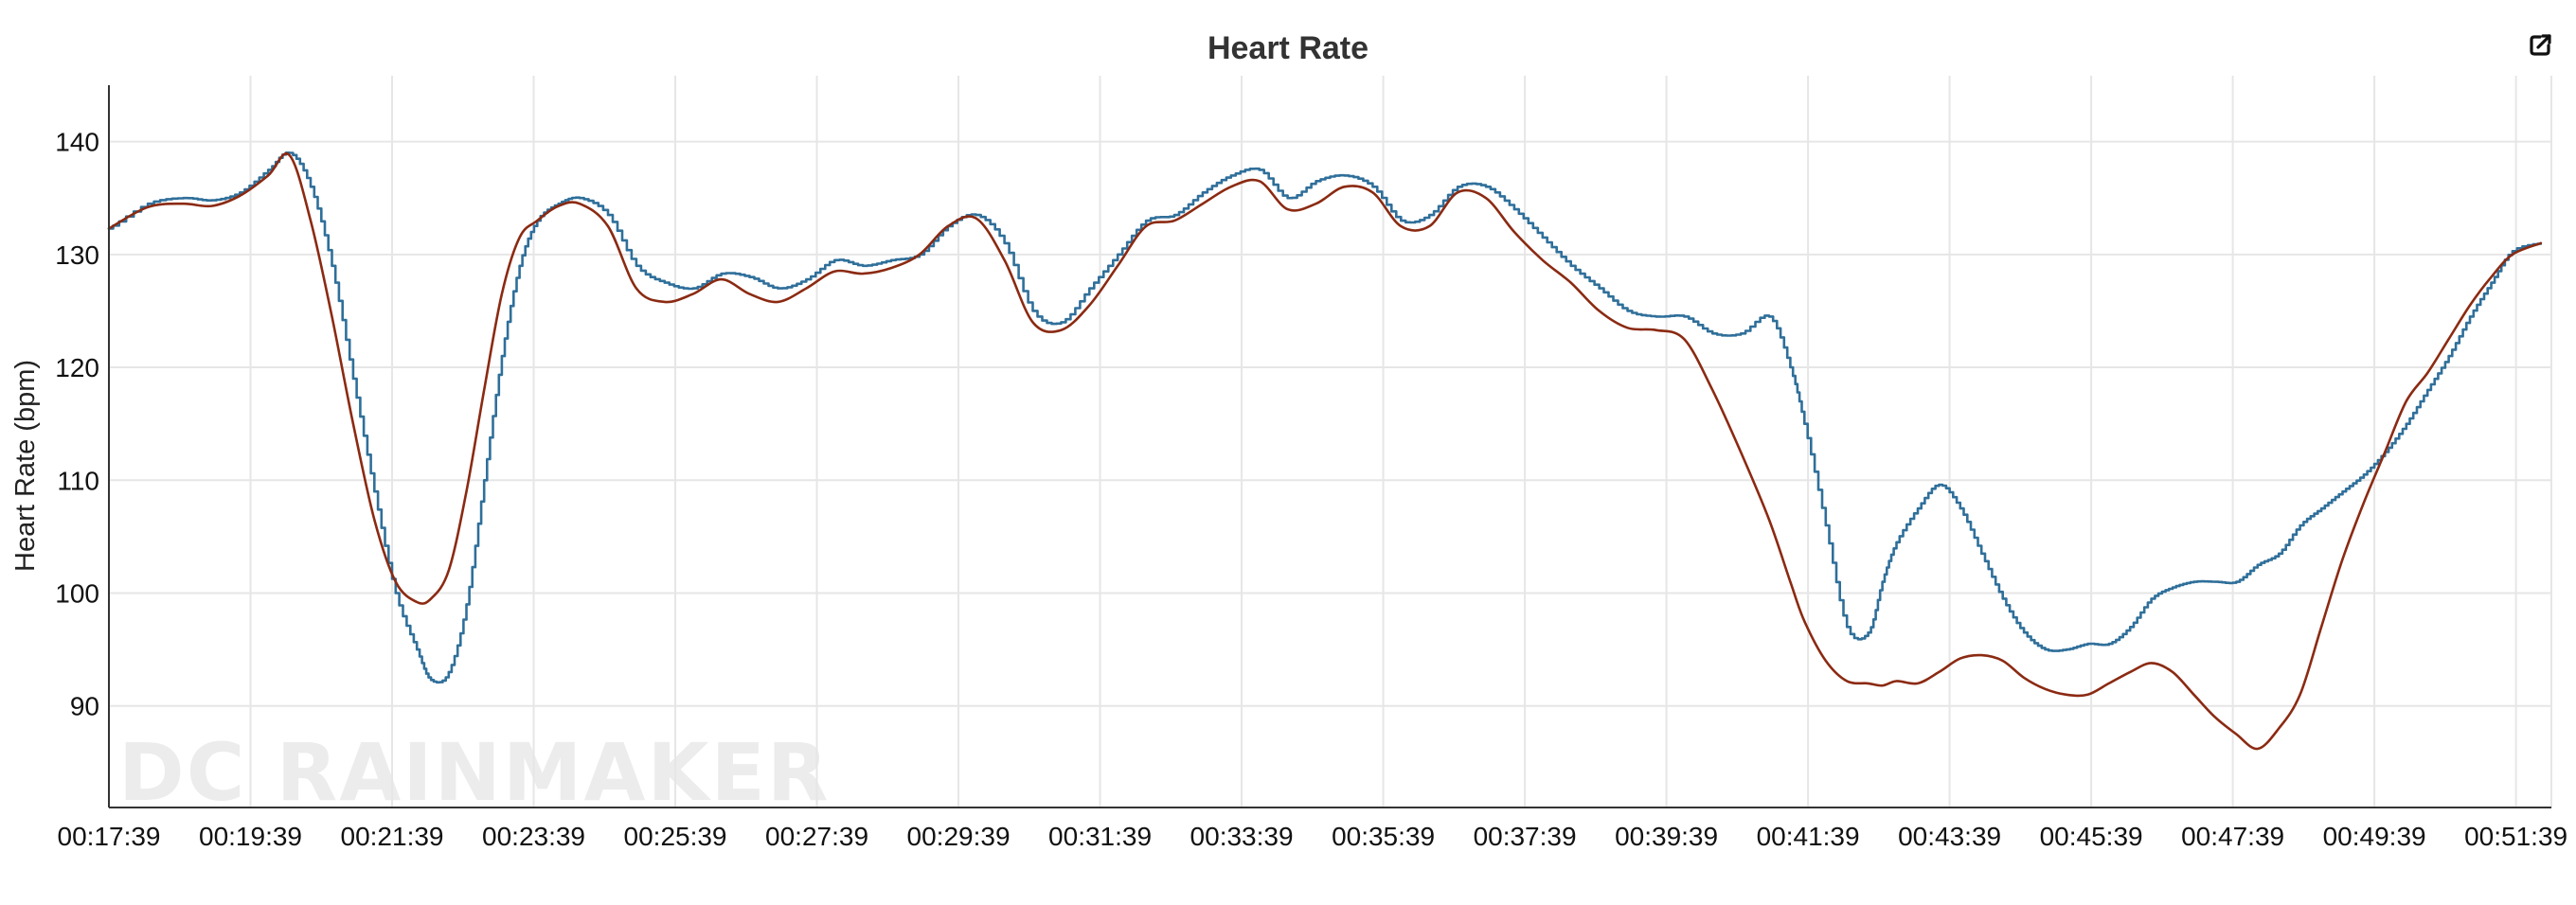 This screenshot has width=2576, height=905. What do you see at coordinates (1100, 837) in the screenshot?
I see `x-tick-label: 00:31:39` at bounding box center [1100, 837].